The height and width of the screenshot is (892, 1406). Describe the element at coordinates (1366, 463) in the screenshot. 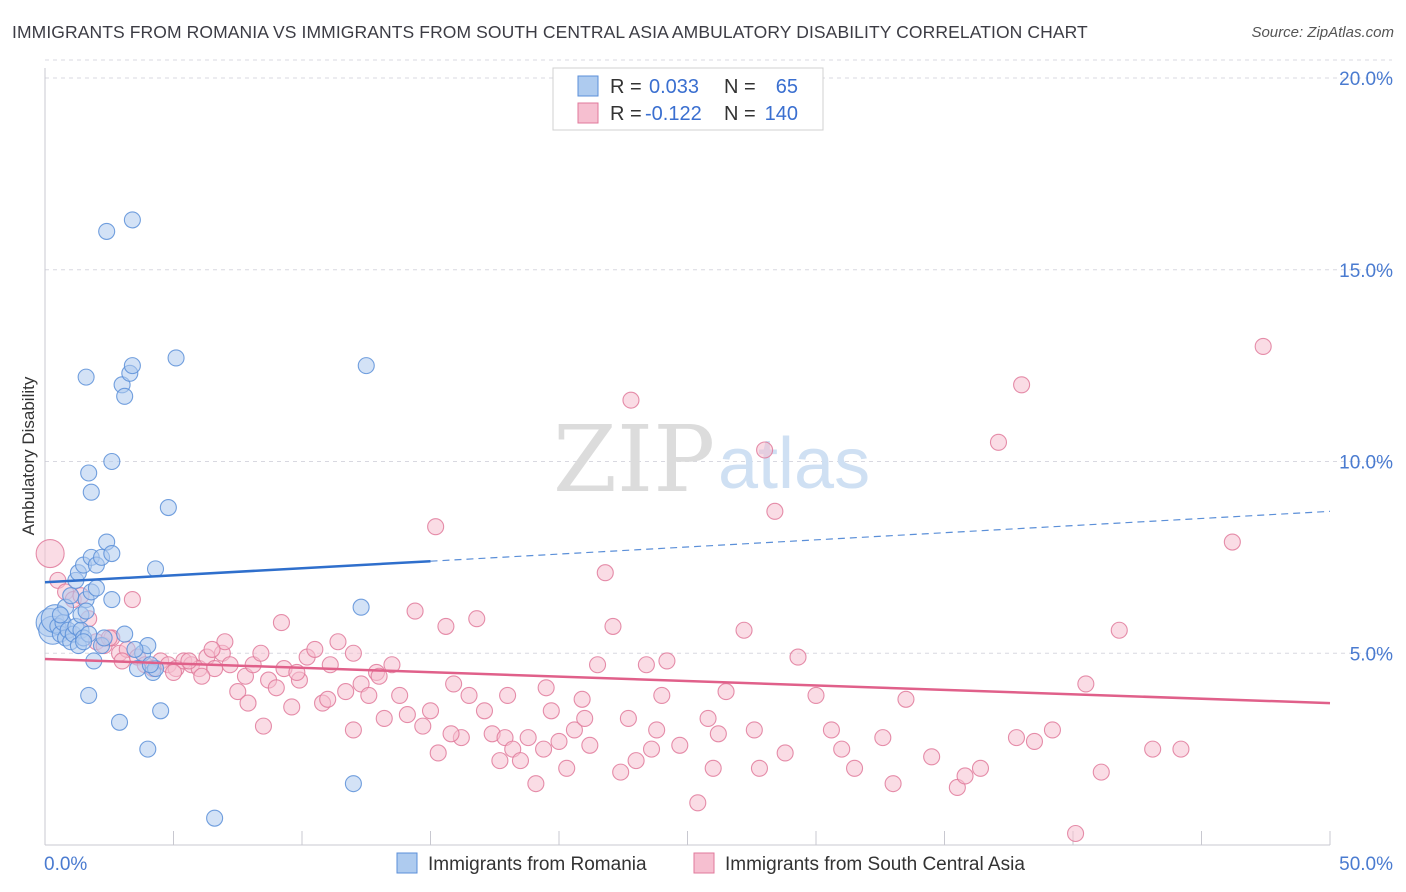

I see `y-tick-label-1: 10.0%` at that location.